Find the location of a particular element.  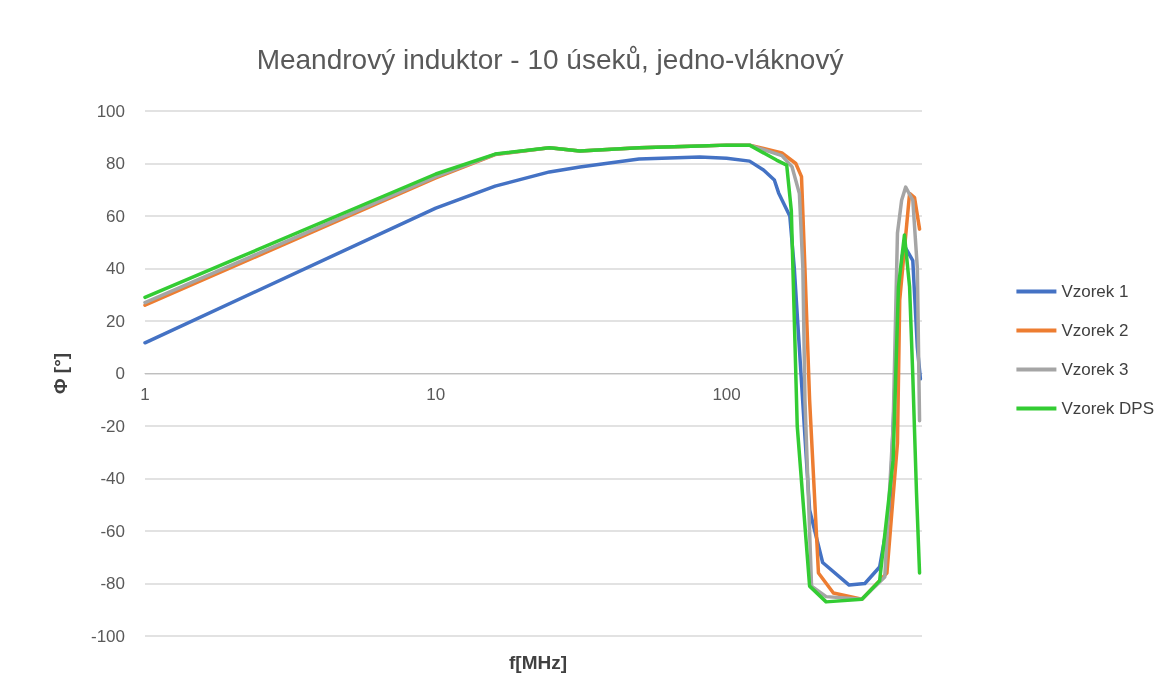

y-tick-label: -100 is located at coordinates (107, 636).